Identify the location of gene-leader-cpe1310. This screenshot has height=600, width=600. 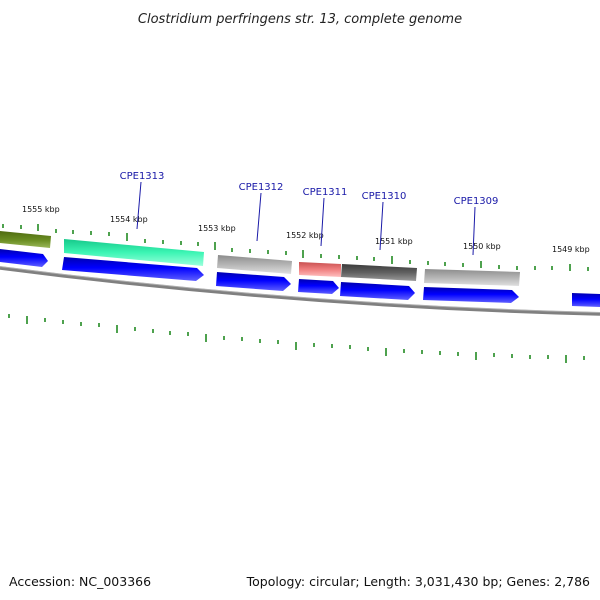
(381, 226).